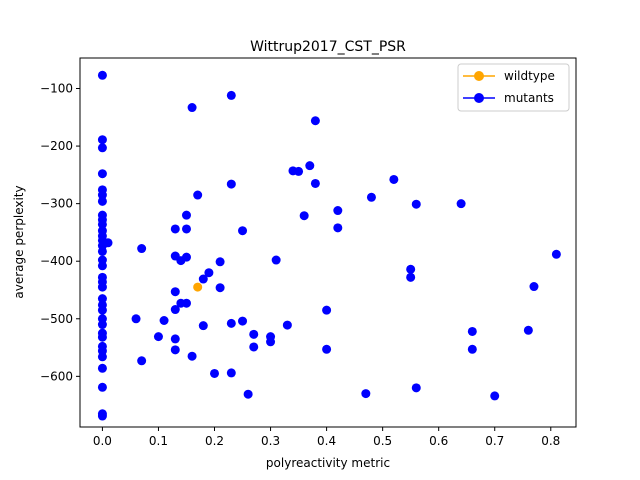 This screenshot has width=640, height=480. What do you see at coordinates (550, 441) in the screenshot?
I see `x-tick-label: 0.8` at bounding box center [550, 441].